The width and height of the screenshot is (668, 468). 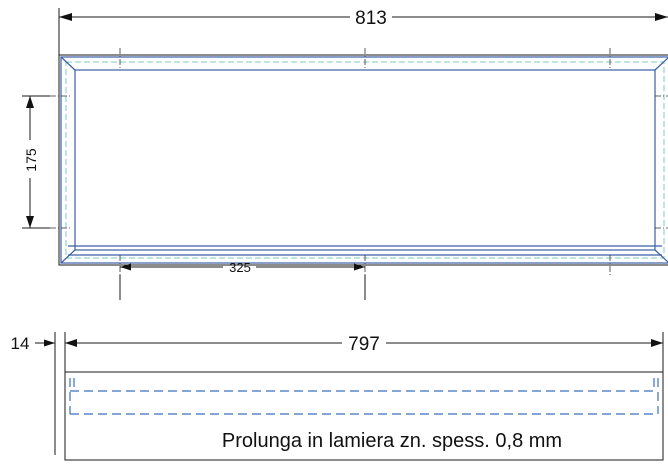 I want to click on dimension-overall-width: 813, so click(x=363, y=31).